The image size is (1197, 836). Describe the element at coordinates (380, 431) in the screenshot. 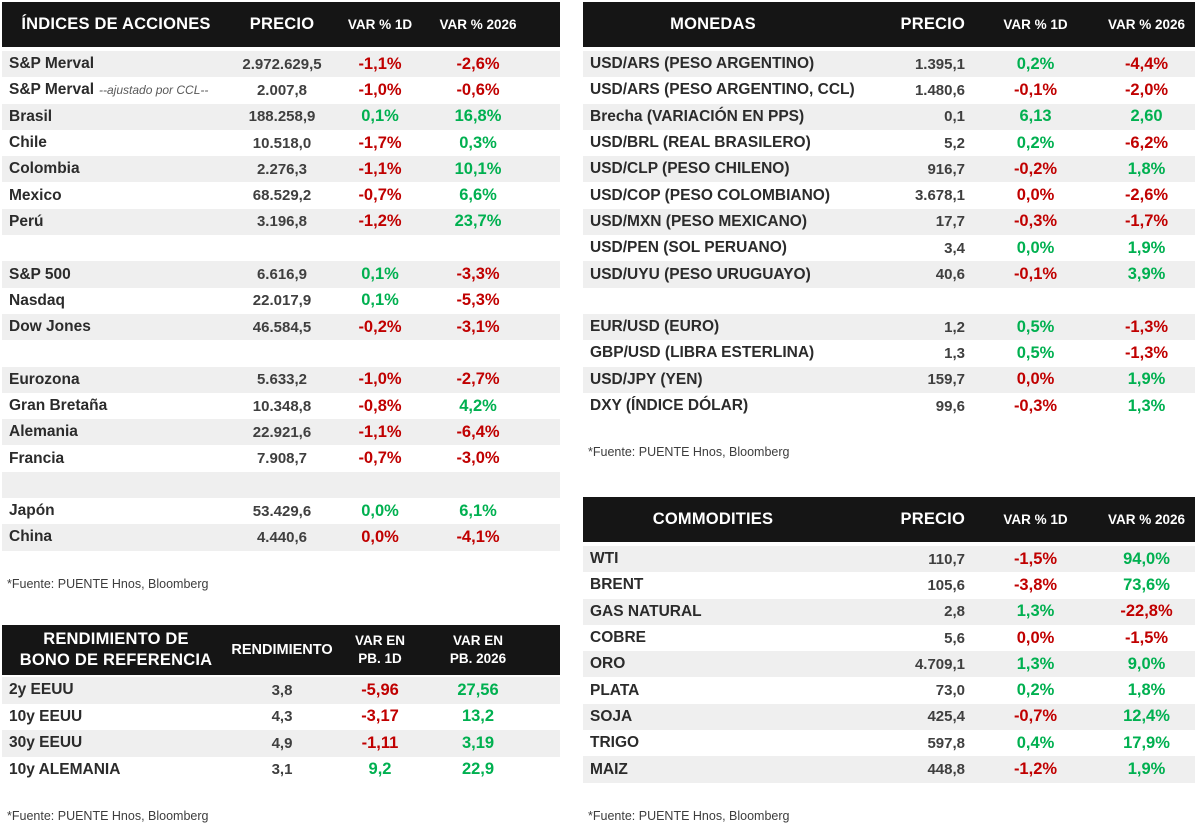

I see `var-1d-value: -1,1%` at that location.